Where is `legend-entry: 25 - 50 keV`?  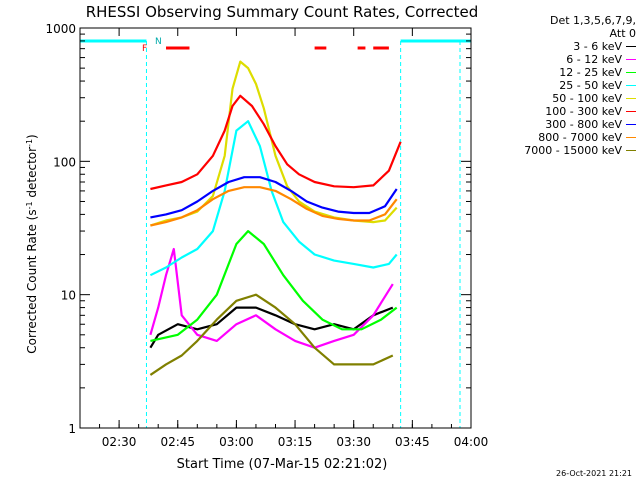
legend-entry: 25 - 50 keV is located at coordinates (561, 85).